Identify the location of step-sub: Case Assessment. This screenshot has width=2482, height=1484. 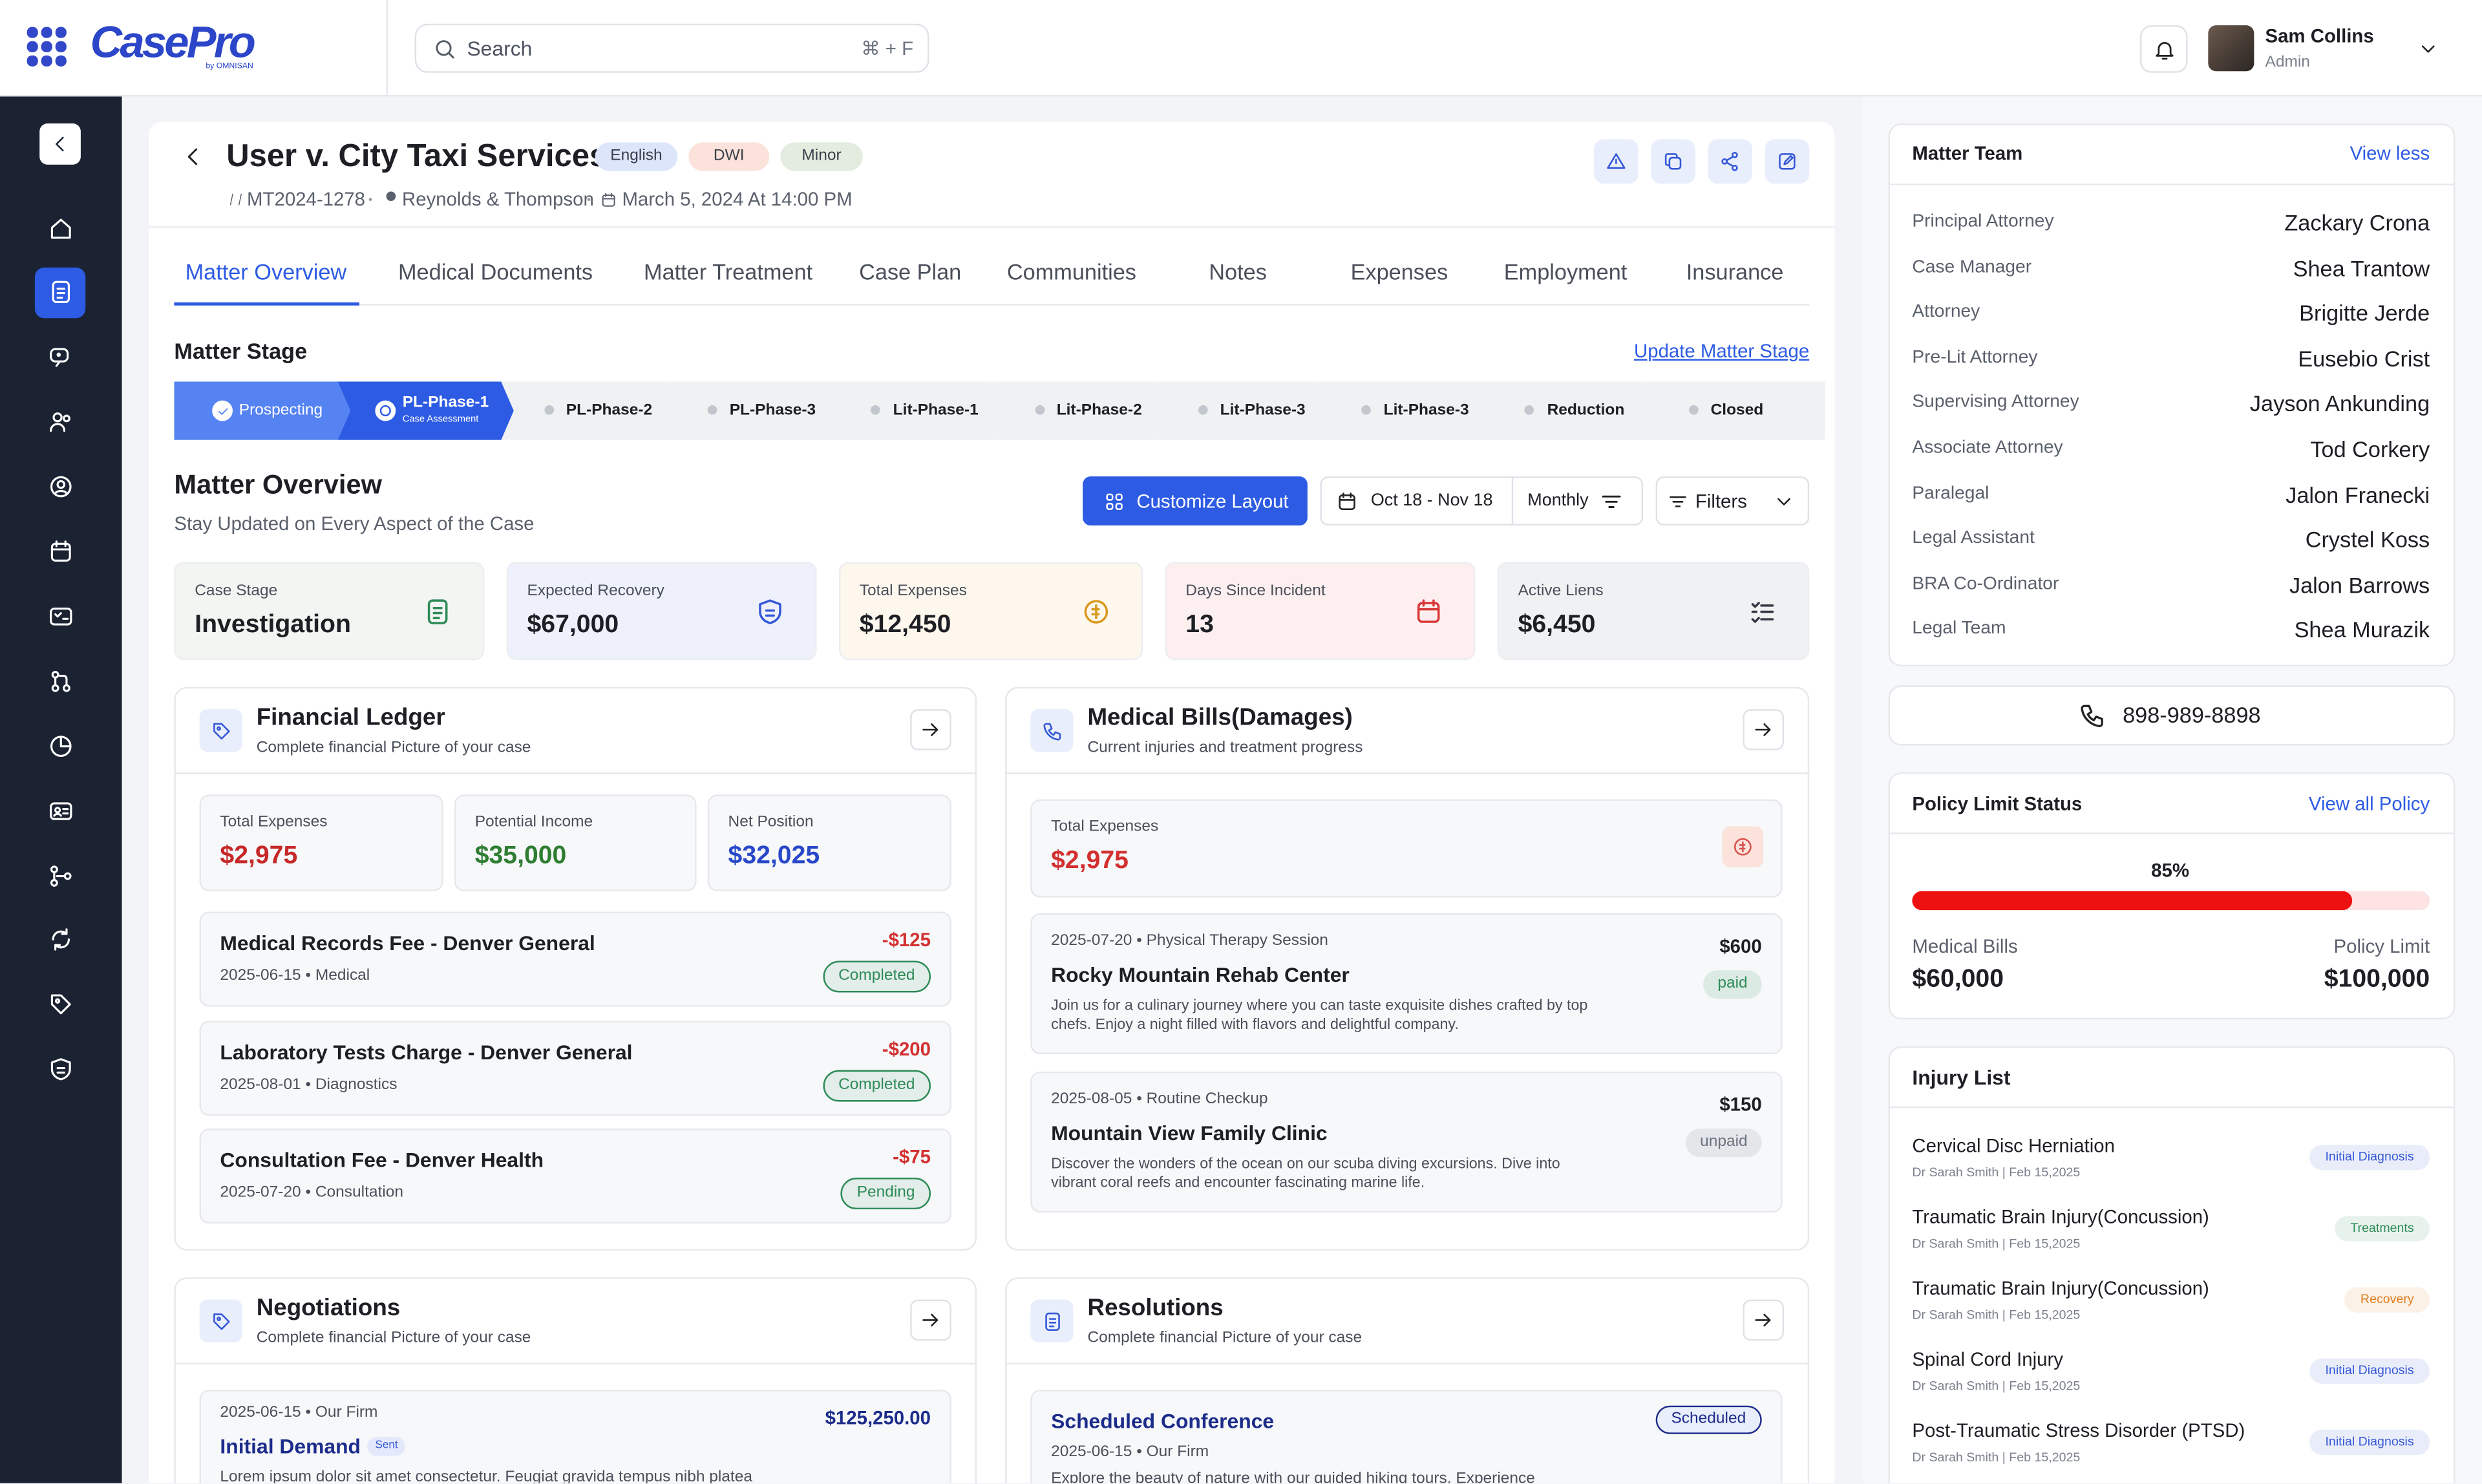
(440, 420).